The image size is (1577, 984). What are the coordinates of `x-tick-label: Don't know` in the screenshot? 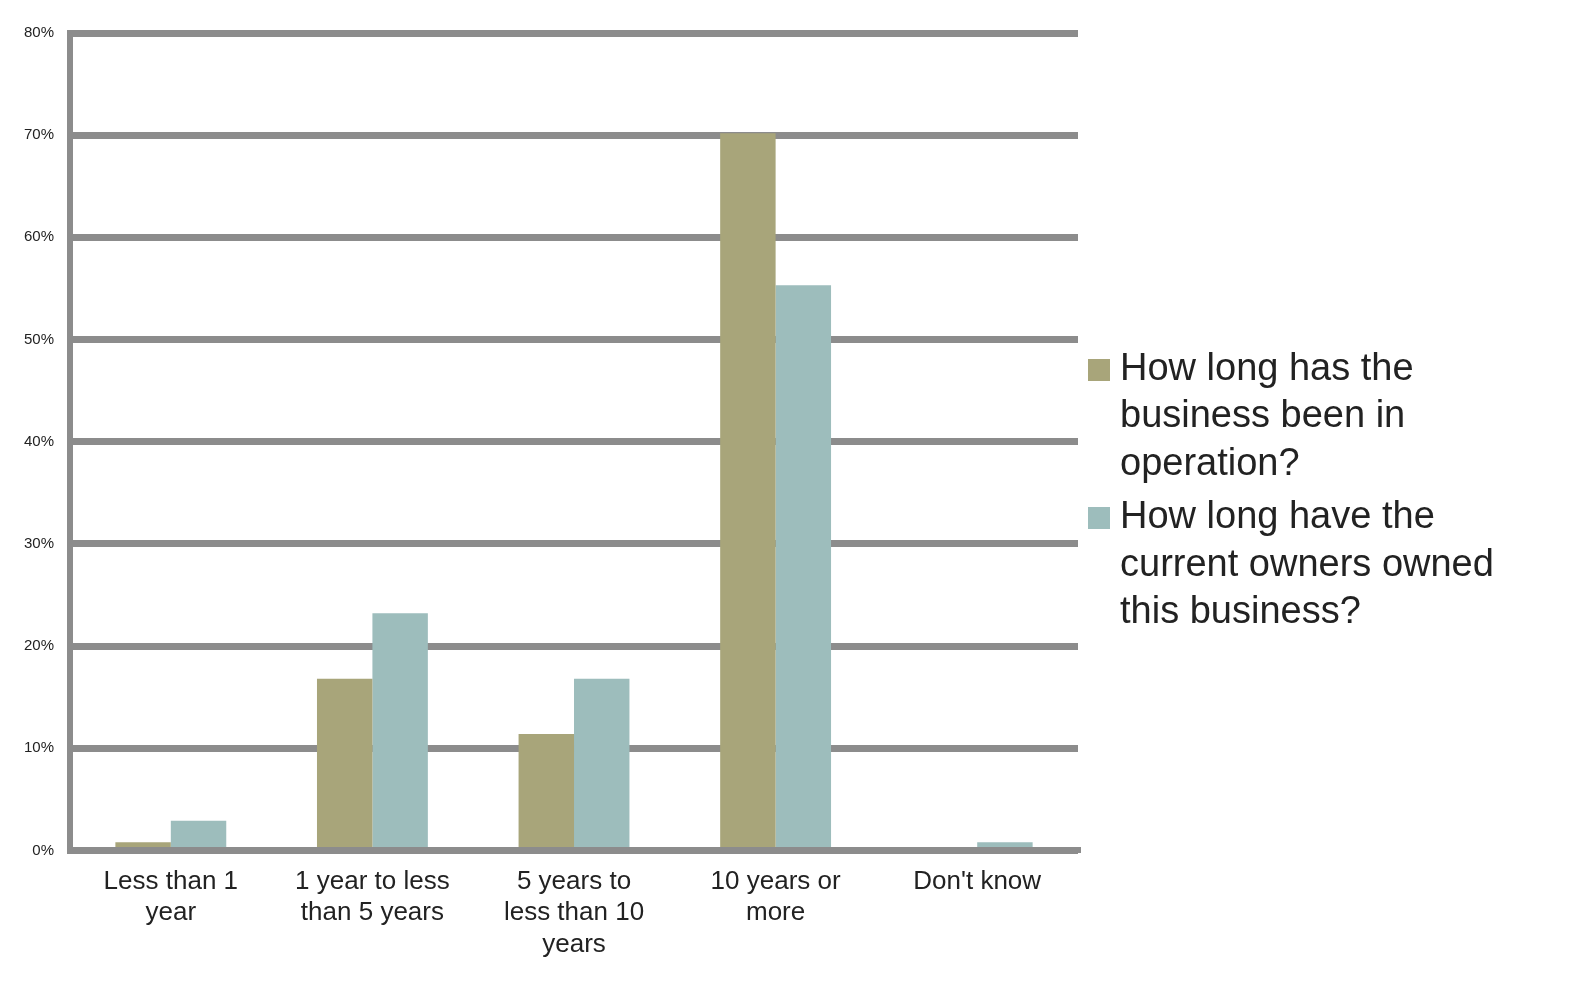 It's located at (977, 880).